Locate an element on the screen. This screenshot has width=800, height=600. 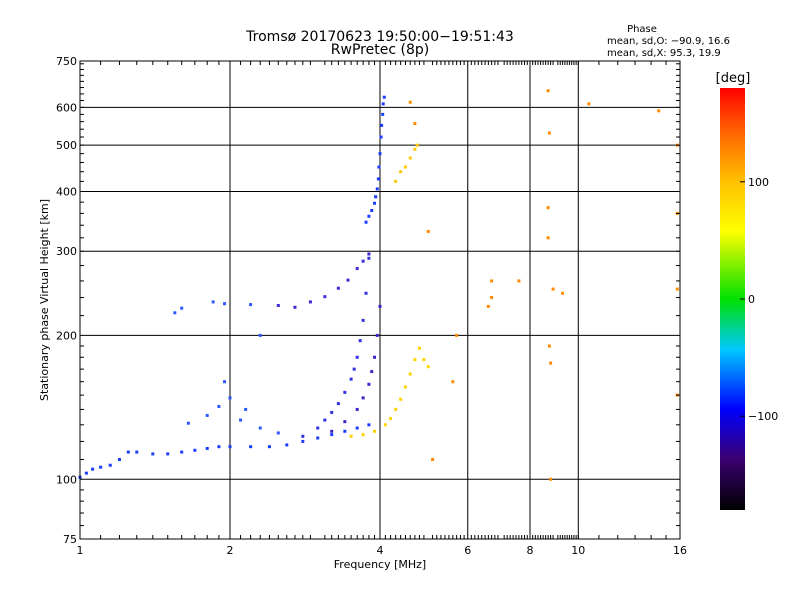
y-tick-label: 400 is located at coordinates (66, 191).